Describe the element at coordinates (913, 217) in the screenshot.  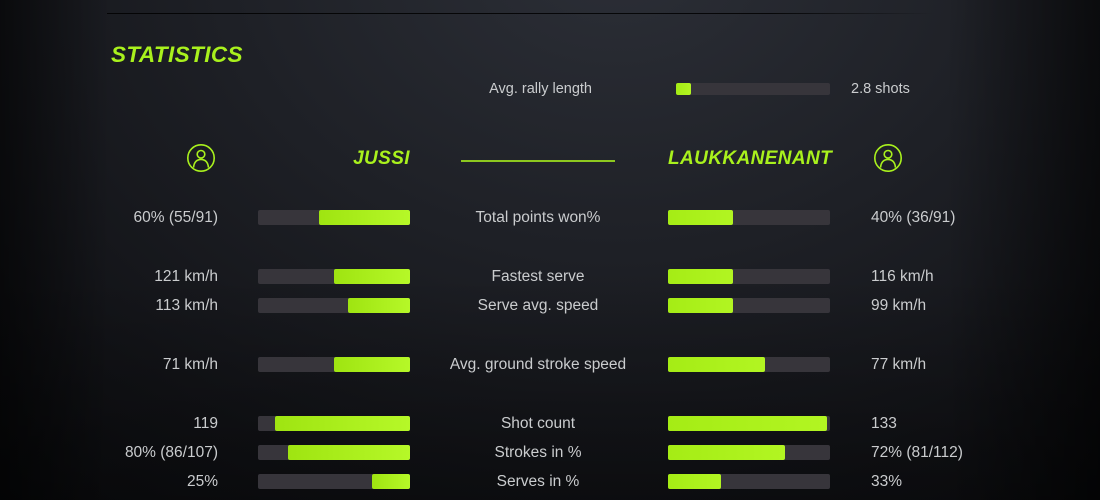
I see `stat-right-value: 40% (36/91)` at that location.